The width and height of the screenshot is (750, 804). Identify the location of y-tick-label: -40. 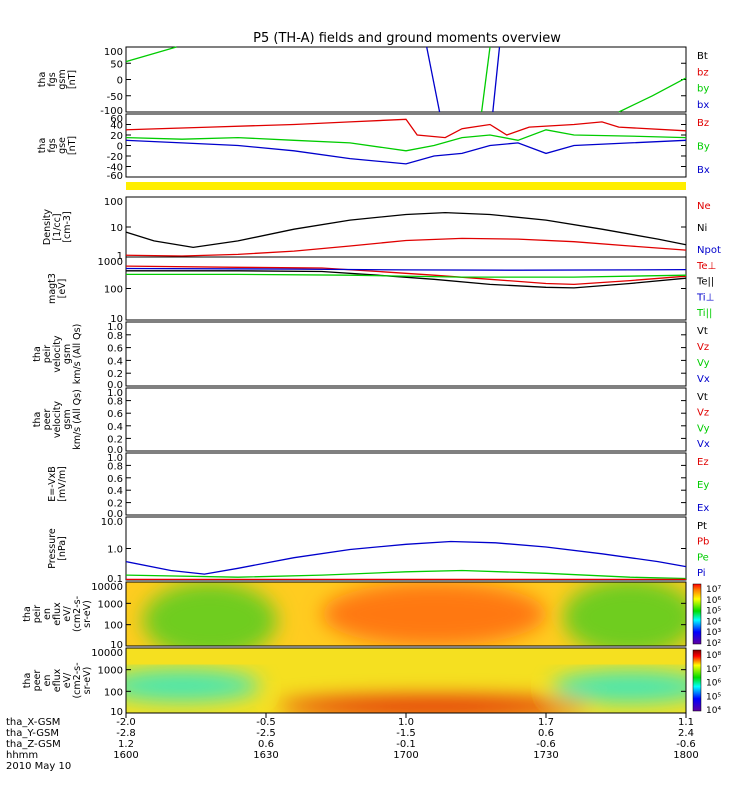
(115, 168).